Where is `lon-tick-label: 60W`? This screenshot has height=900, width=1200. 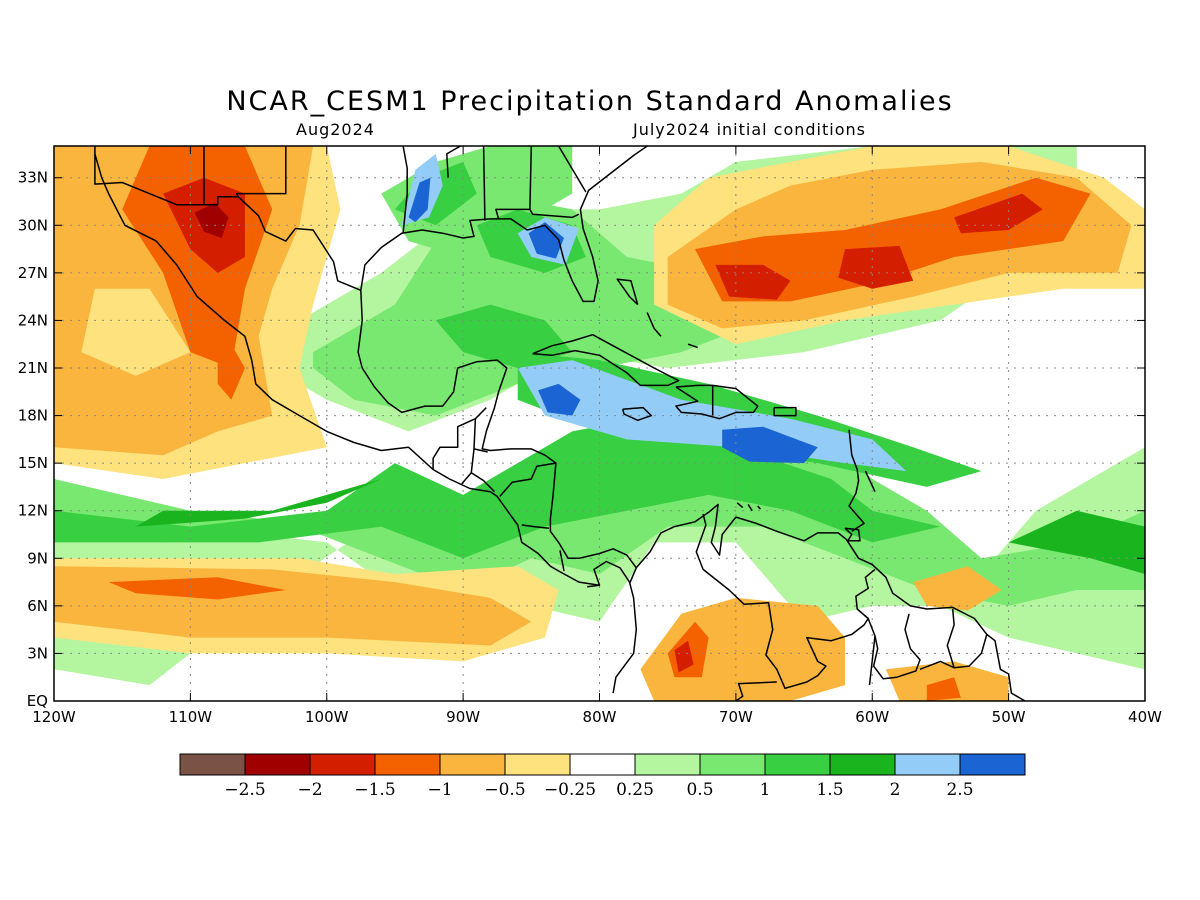 lon-tick-label: 60W is located at coordinates (872, 717).